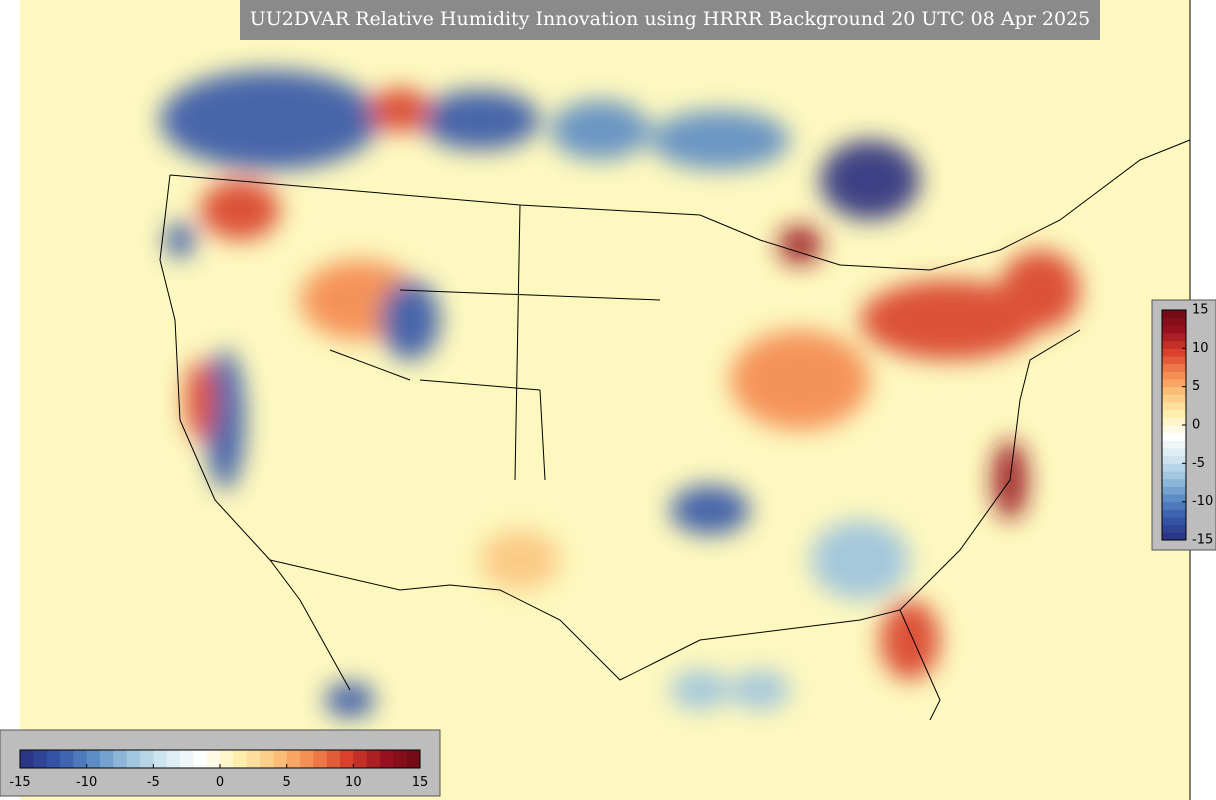  I want to click on title-box, so click(670, 20).